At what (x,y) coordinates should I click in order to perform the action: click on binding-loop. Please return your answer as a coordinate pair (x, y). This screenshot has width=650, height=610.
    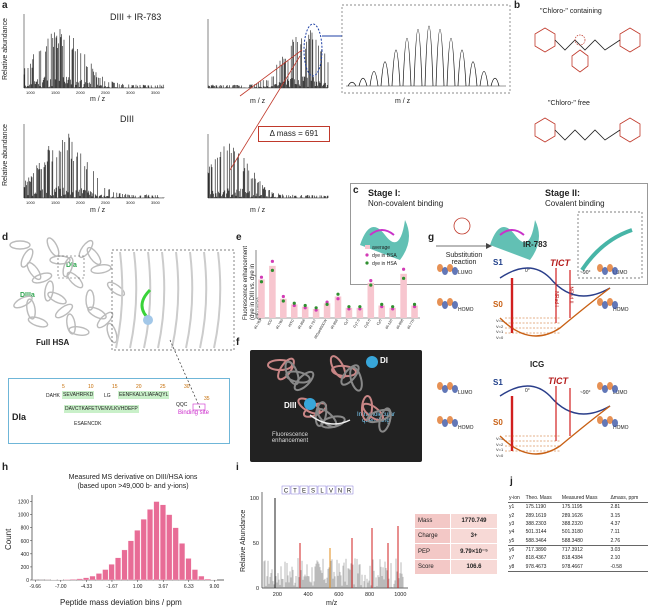
    Looking at the image, I should click on (512, 232).